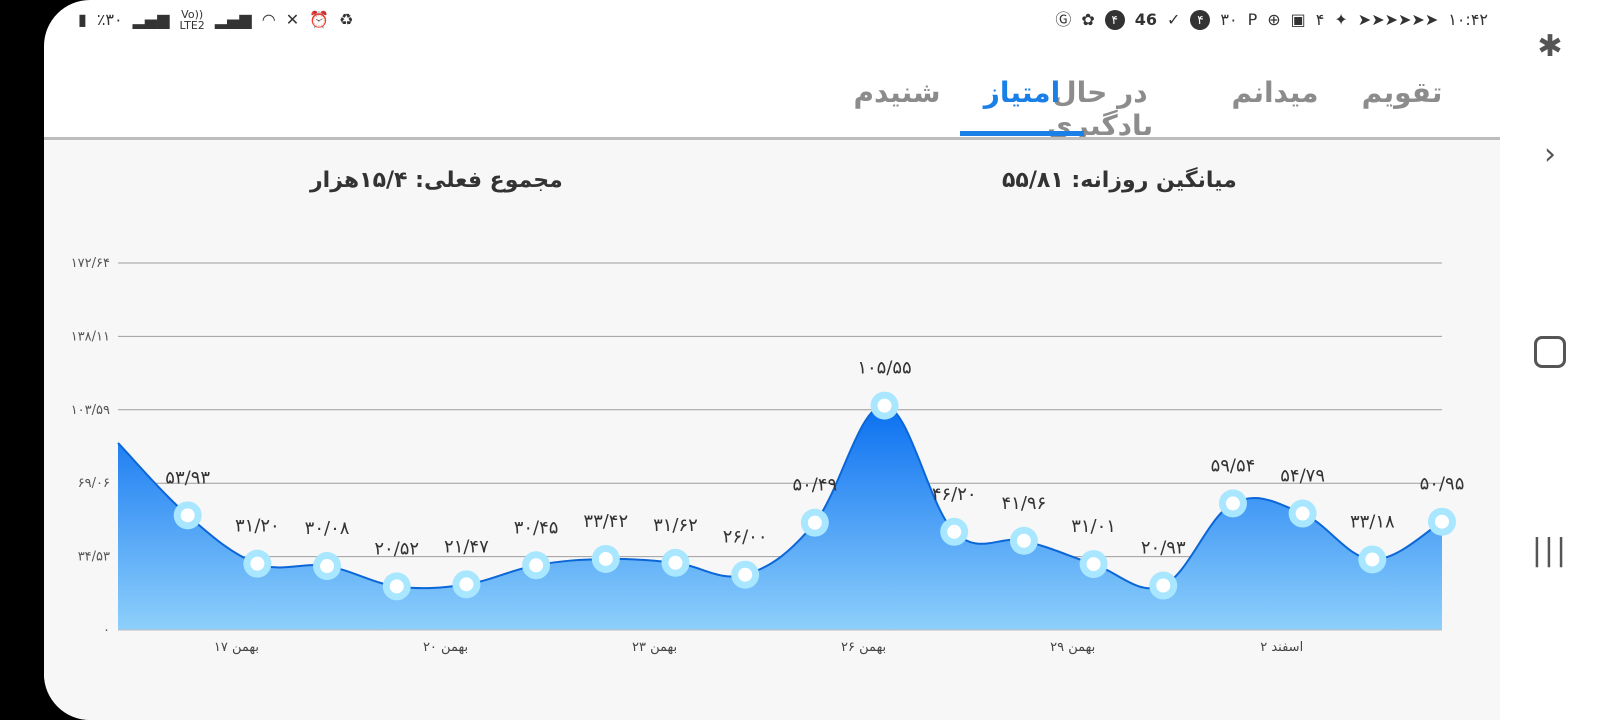 This screenshot has width=1600, height=720. I want to click on data-label: ۵۴/۷۹, so click(1302, 476).